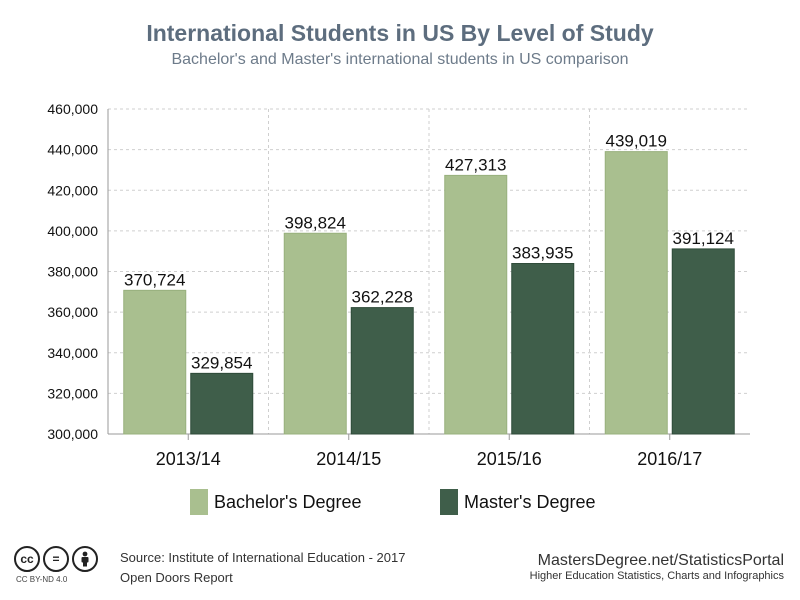 This screenshot has width=800, height=600. Describe the element at coordinates (154, 279) in the screenshot. I see `data-label: 370,724` at that location.